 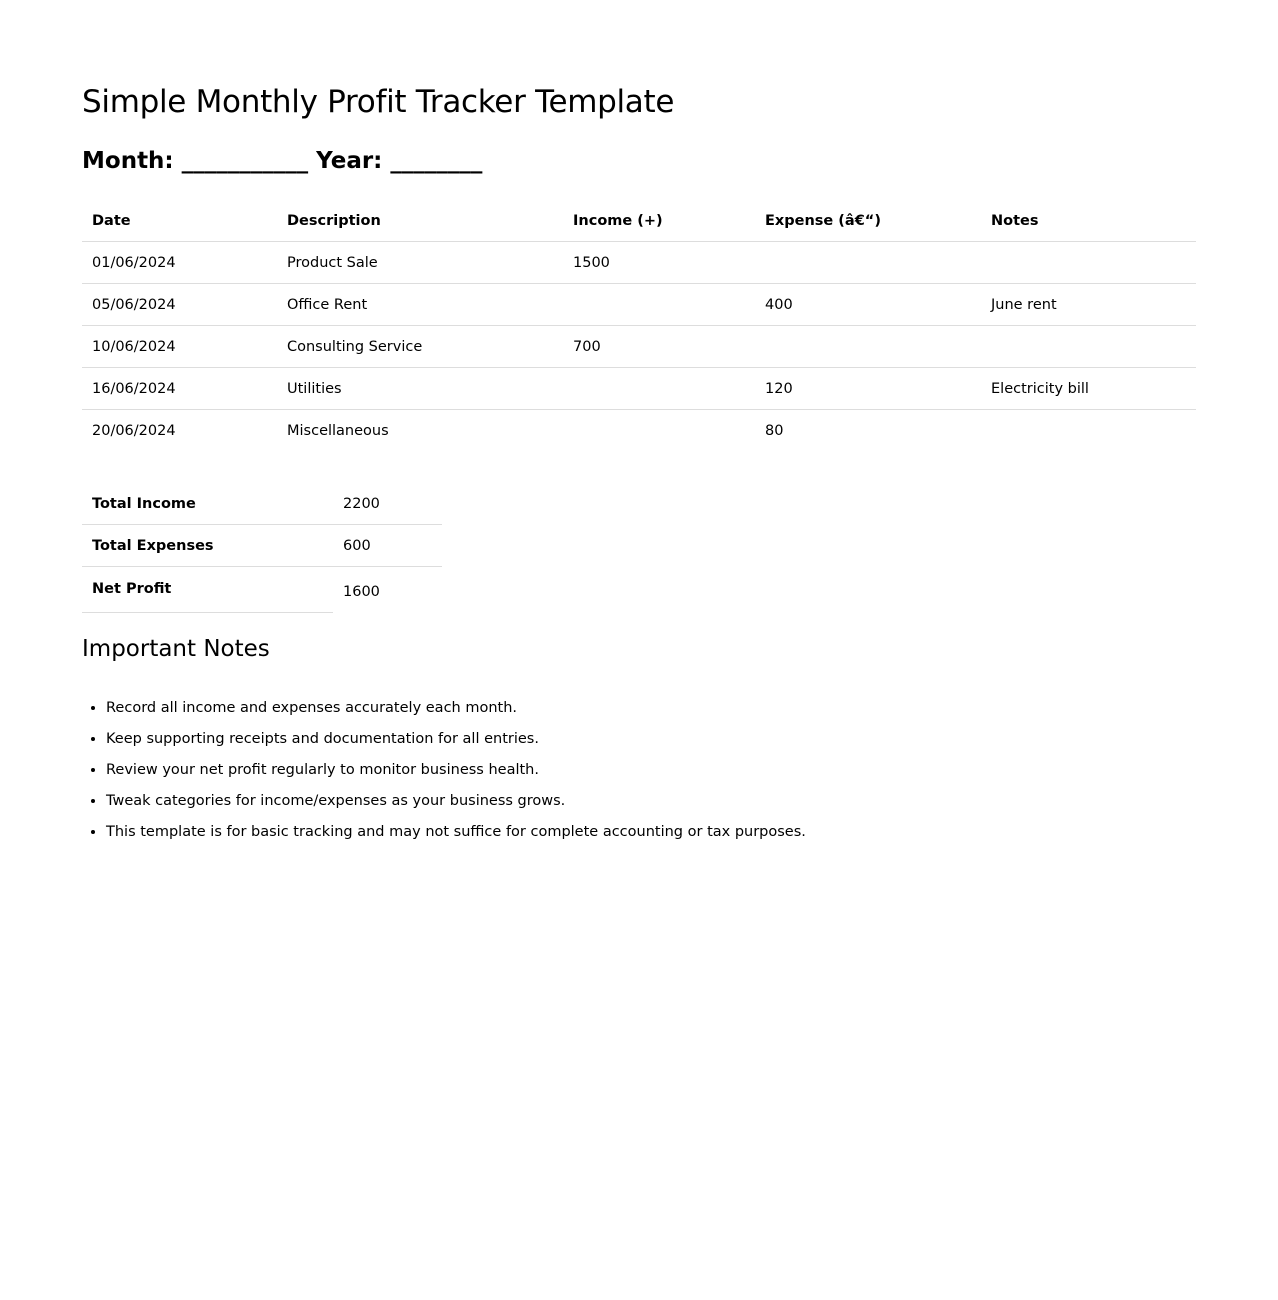 What do you see at coordinates (659, 346) in the screenshot?
I see `cell-income: 700` at bounding box center [659, 346].